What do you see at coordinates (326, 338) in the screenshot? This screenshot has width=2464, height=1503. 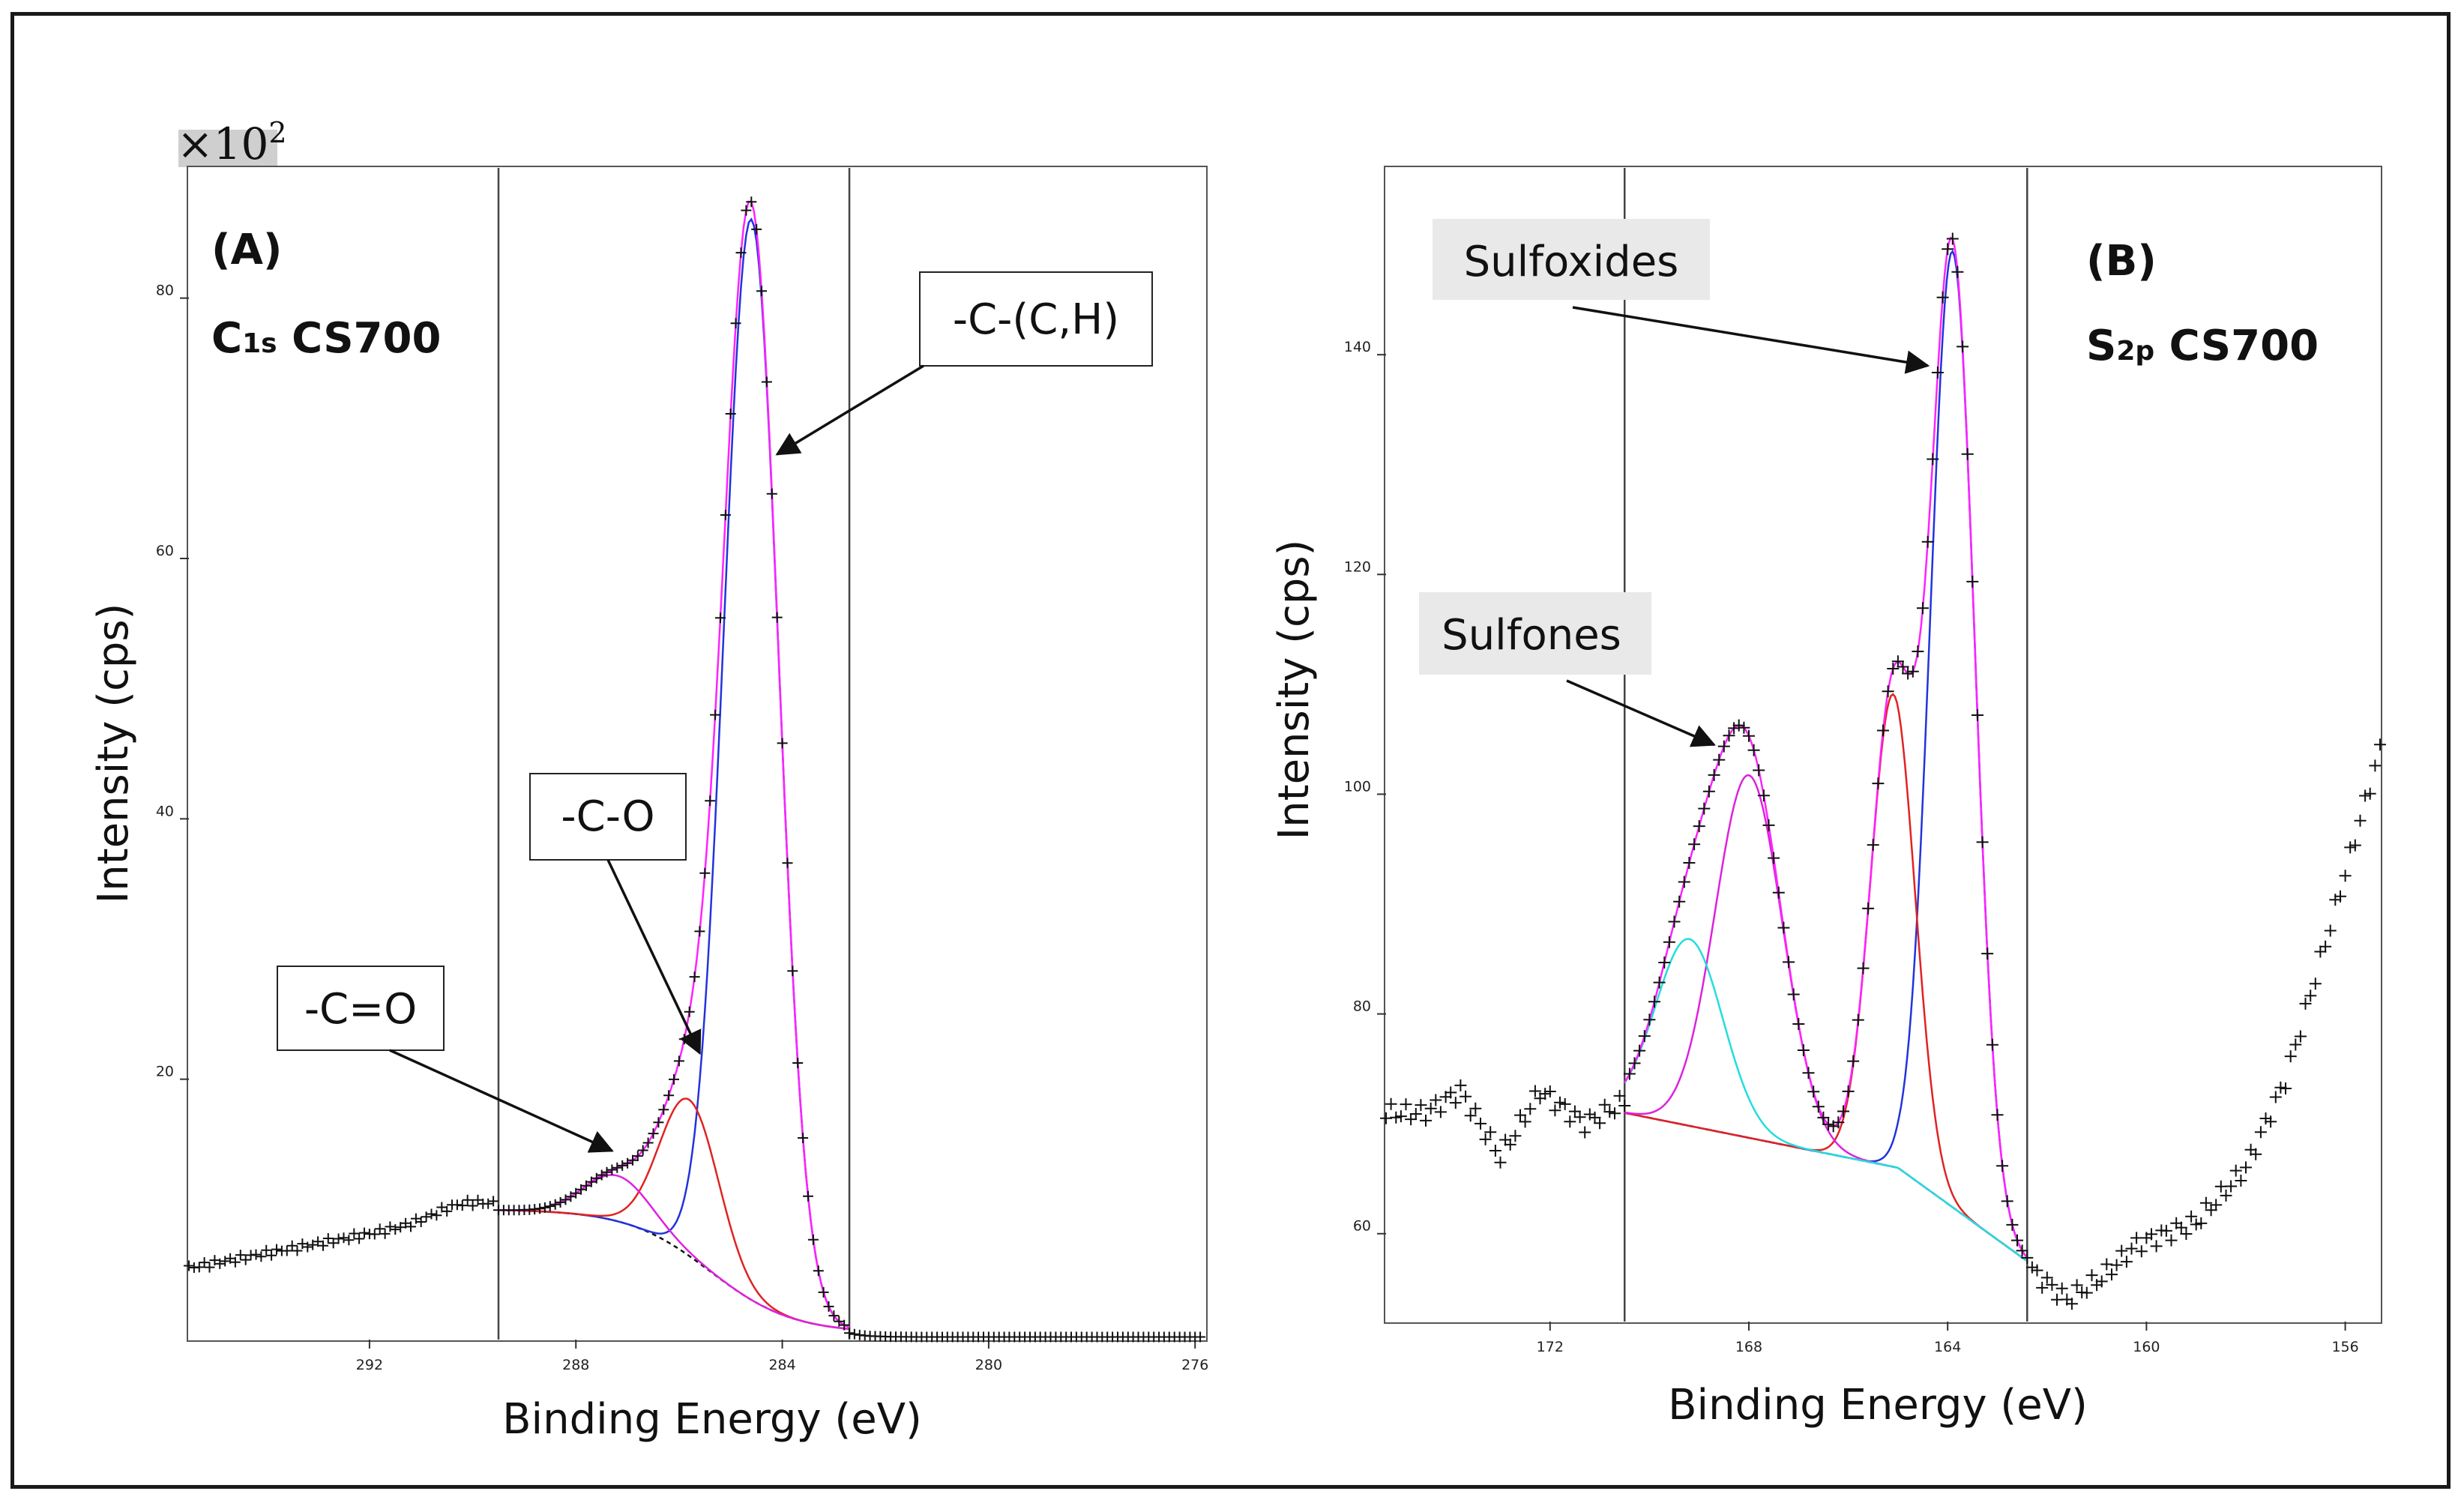 I see `panel-a-title: C1s CS700` at bounding box center [326, 338].